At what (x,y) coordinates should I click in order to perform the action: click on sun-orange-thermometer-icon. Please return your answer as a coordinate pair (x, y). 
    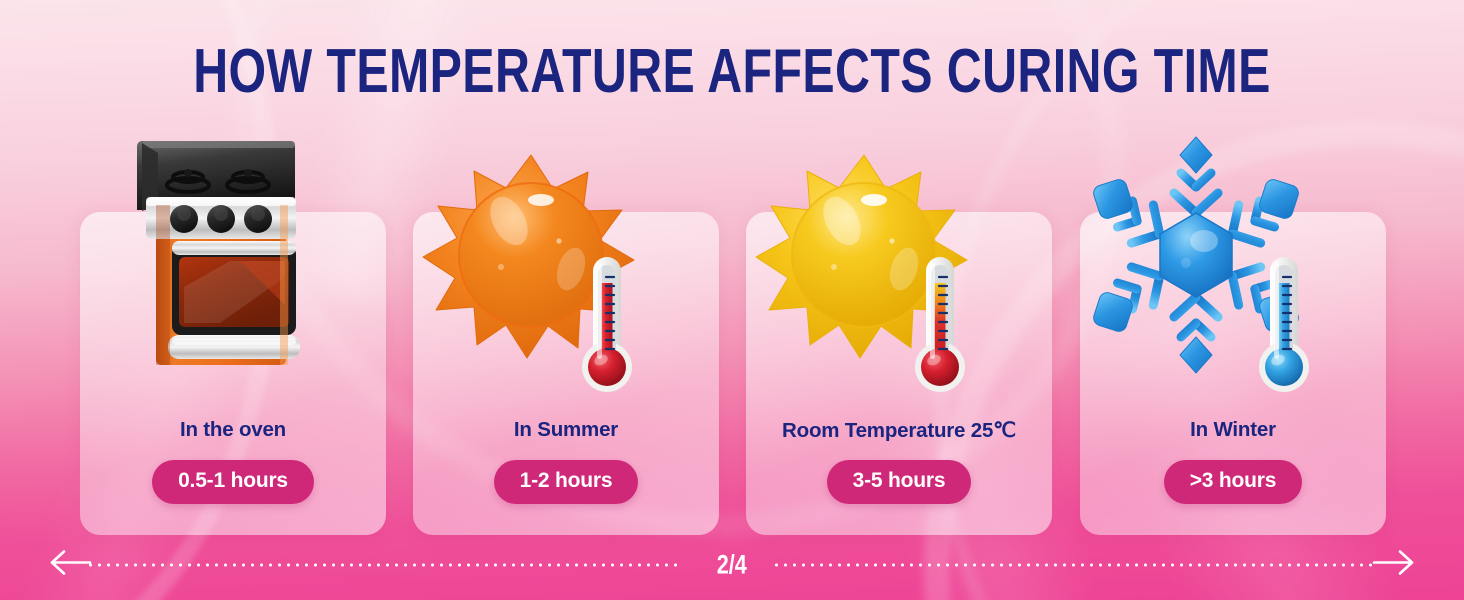
    Looking at the image, I should click on (566, 272).